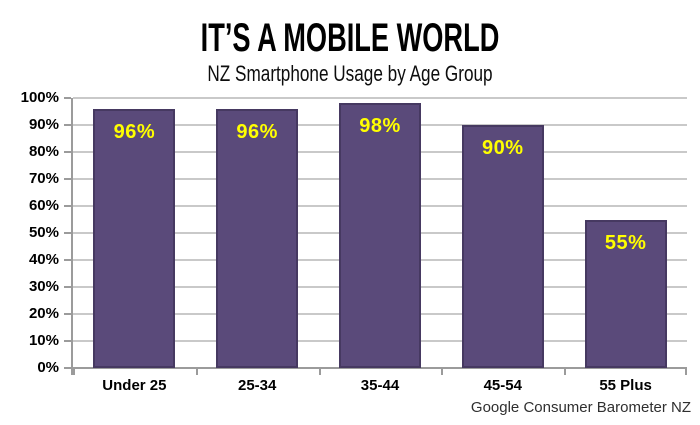 The image size is (700, 425). Describe the element at coordinates (257, 385) in the screenshot. I see `x-axis-label: 25-34` at that location.